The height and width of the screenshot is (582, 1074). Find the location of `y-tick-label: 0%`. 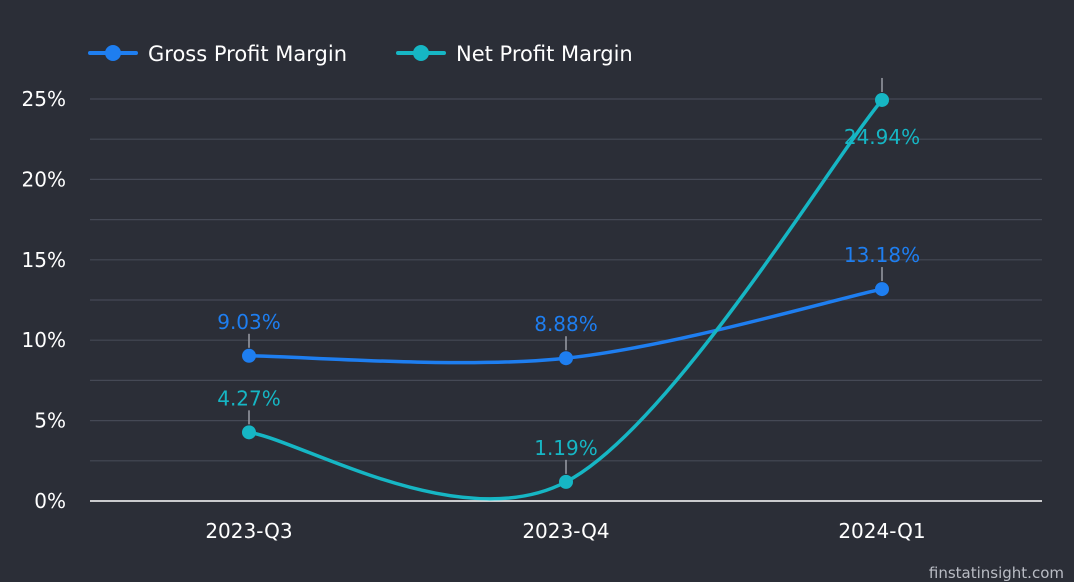

y-tick-label: 0% is located at coordinates (50, 501).